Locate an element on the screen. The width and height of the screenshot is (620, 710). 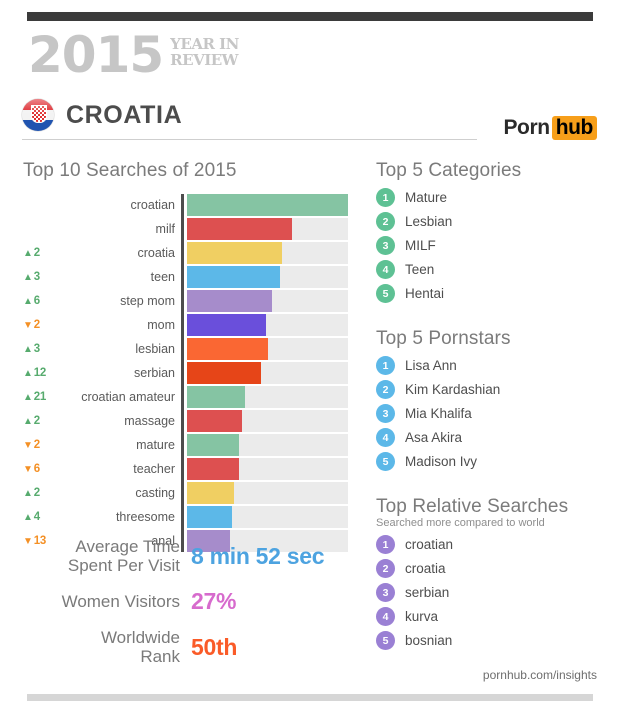
bar-chart-row: ▲3 teen is located at coordinates (185, 277).